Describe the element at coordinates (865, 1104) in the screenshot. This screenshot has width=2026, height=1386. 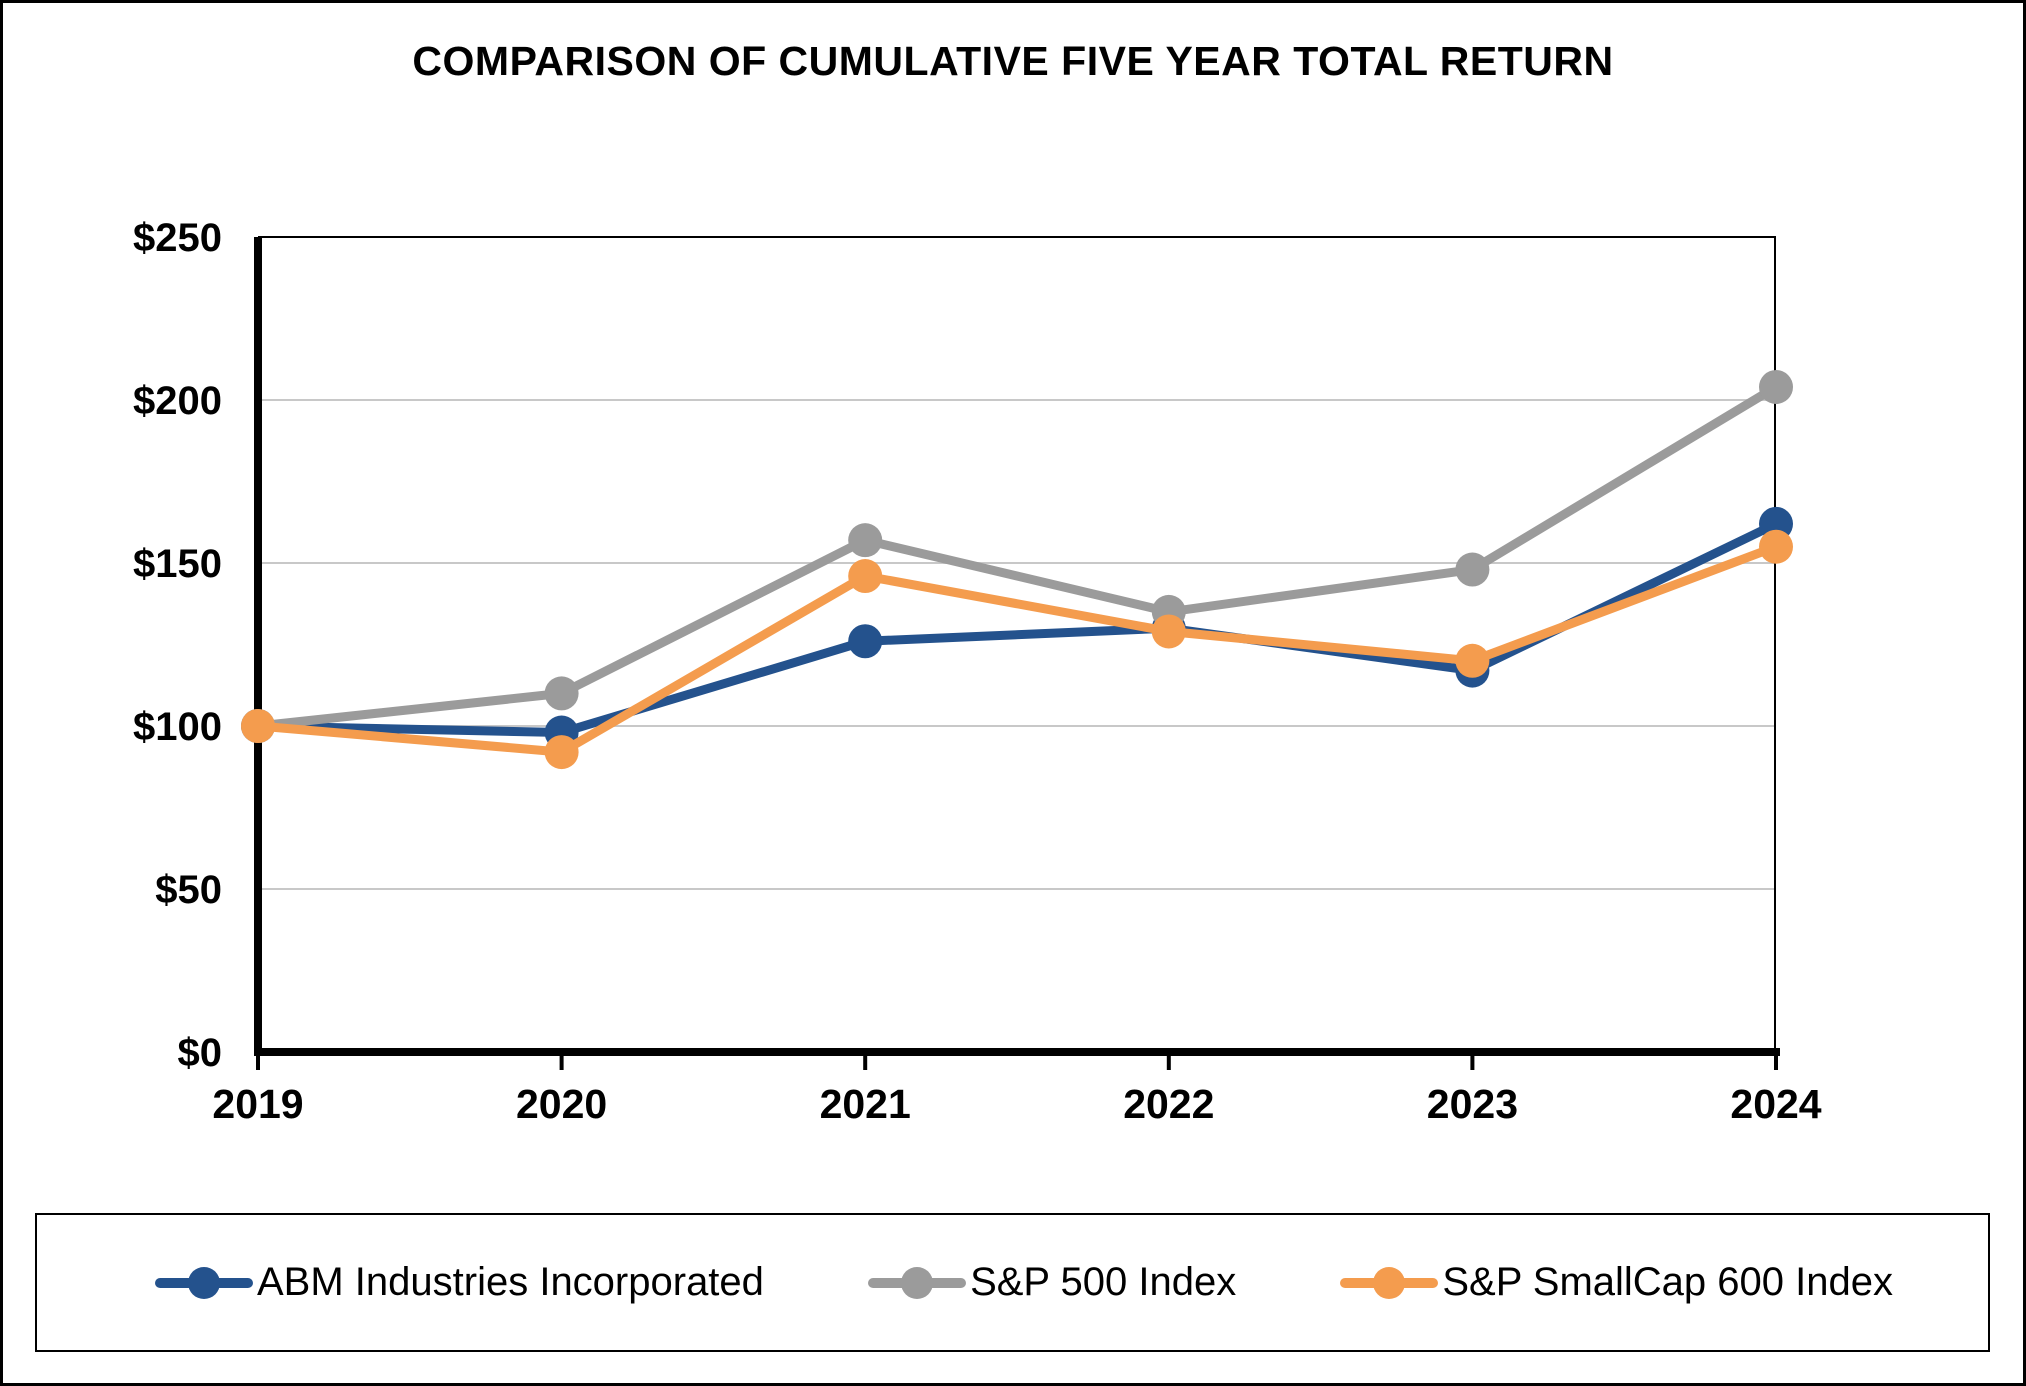
I see `x-tick-label: 2021` at that location.